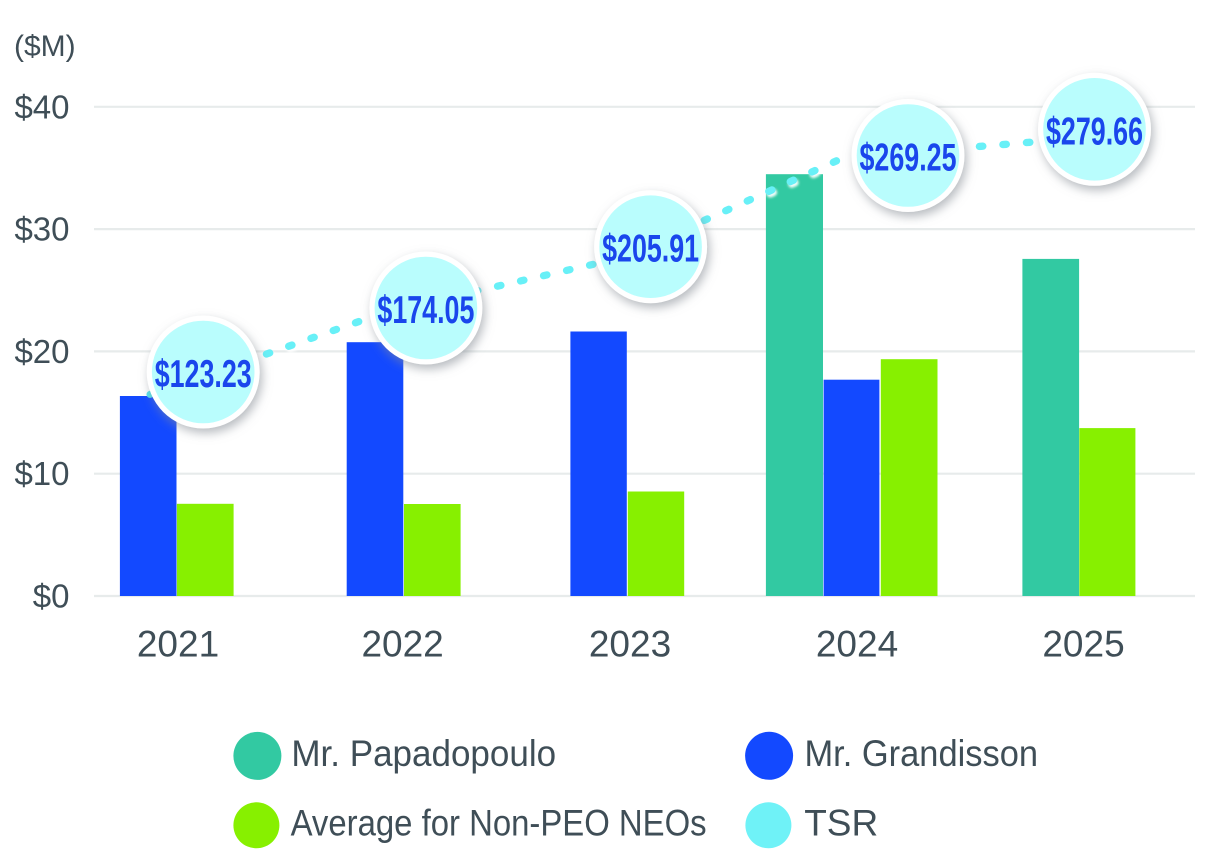 Image resolution: width=1205 pixels, height=864 pixels. What do you see at coordinates (423, 753) in the screenshot?
I see `svg-text: Mr. Papadopoulo` at bounding box center [423, 753].